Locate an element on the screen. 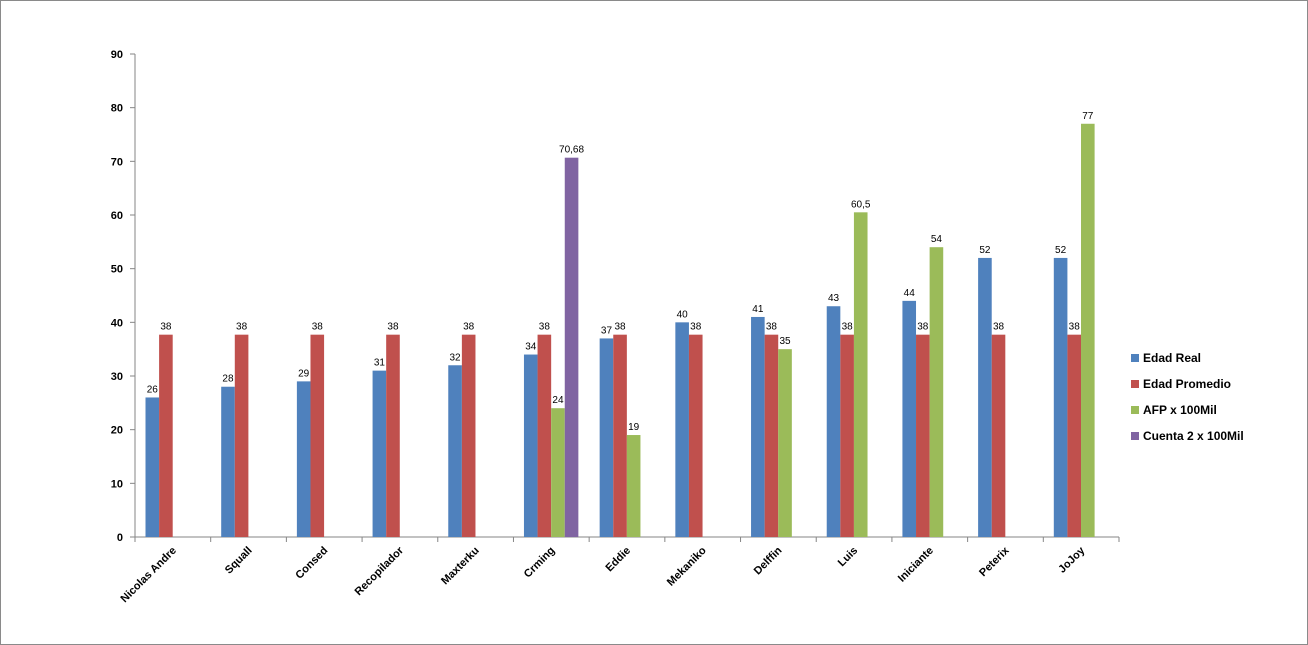 The image size is (1308, 645). category-label: Iniciante is located at coordinates (916, 565).